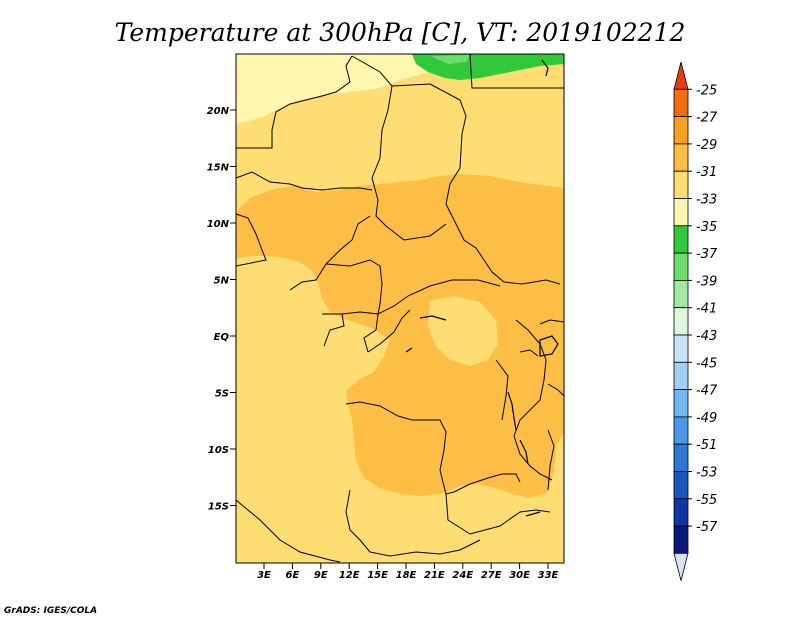 The width and height of the screenshot is (800, 618). Describe the element at coordinates (706, 363) in the screenshot. I see `colorbar-label: -45` at that location.